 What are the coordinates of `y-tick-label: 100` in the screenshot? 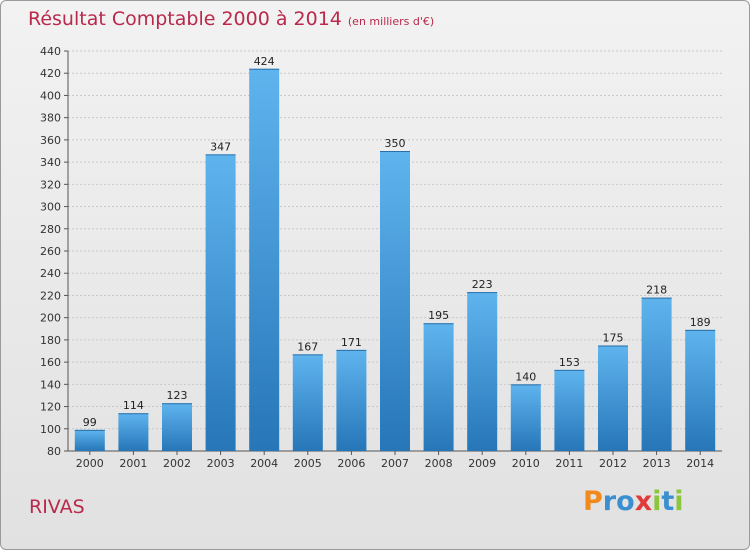 It's located at (50, 429).